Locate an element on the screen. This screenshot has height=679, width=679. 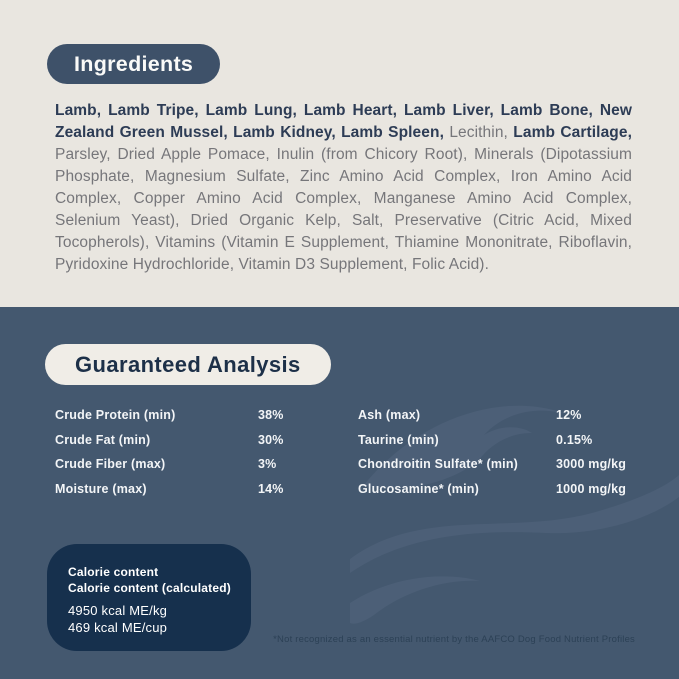
guaranteed-analysis-header-pill: Guaranteed Analysis is located at coordinates (188, 364).